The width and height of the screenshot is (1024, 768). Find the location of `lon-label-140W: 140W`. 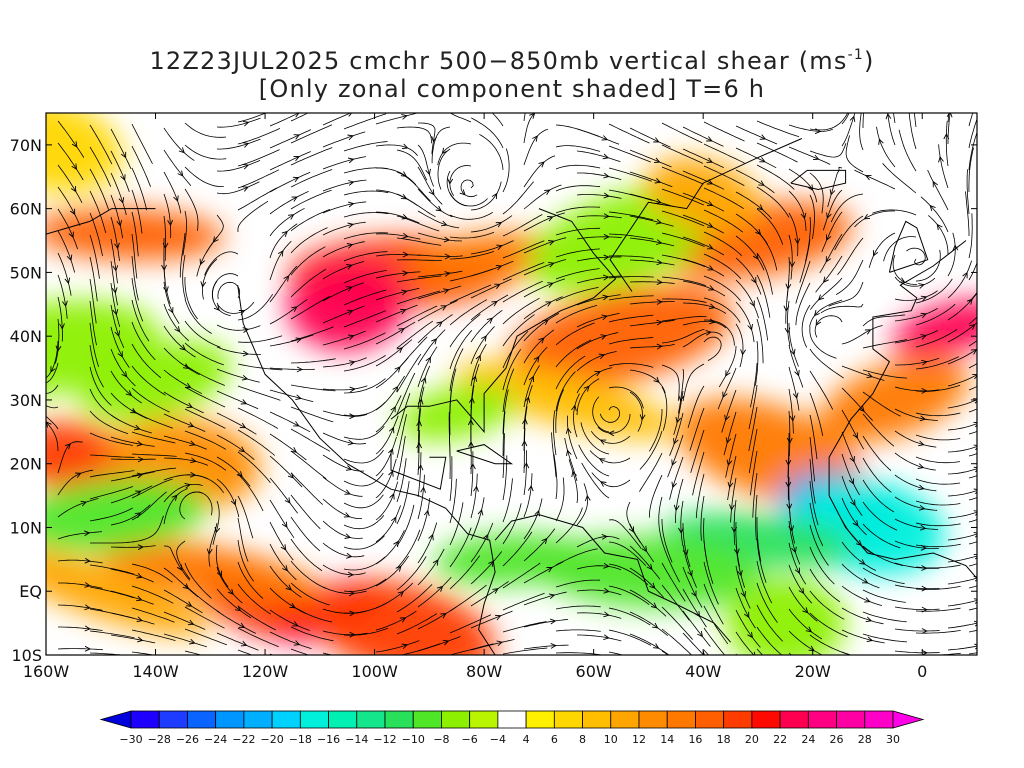

lon-label-140W: 140W is located at coordinates (155, 671).